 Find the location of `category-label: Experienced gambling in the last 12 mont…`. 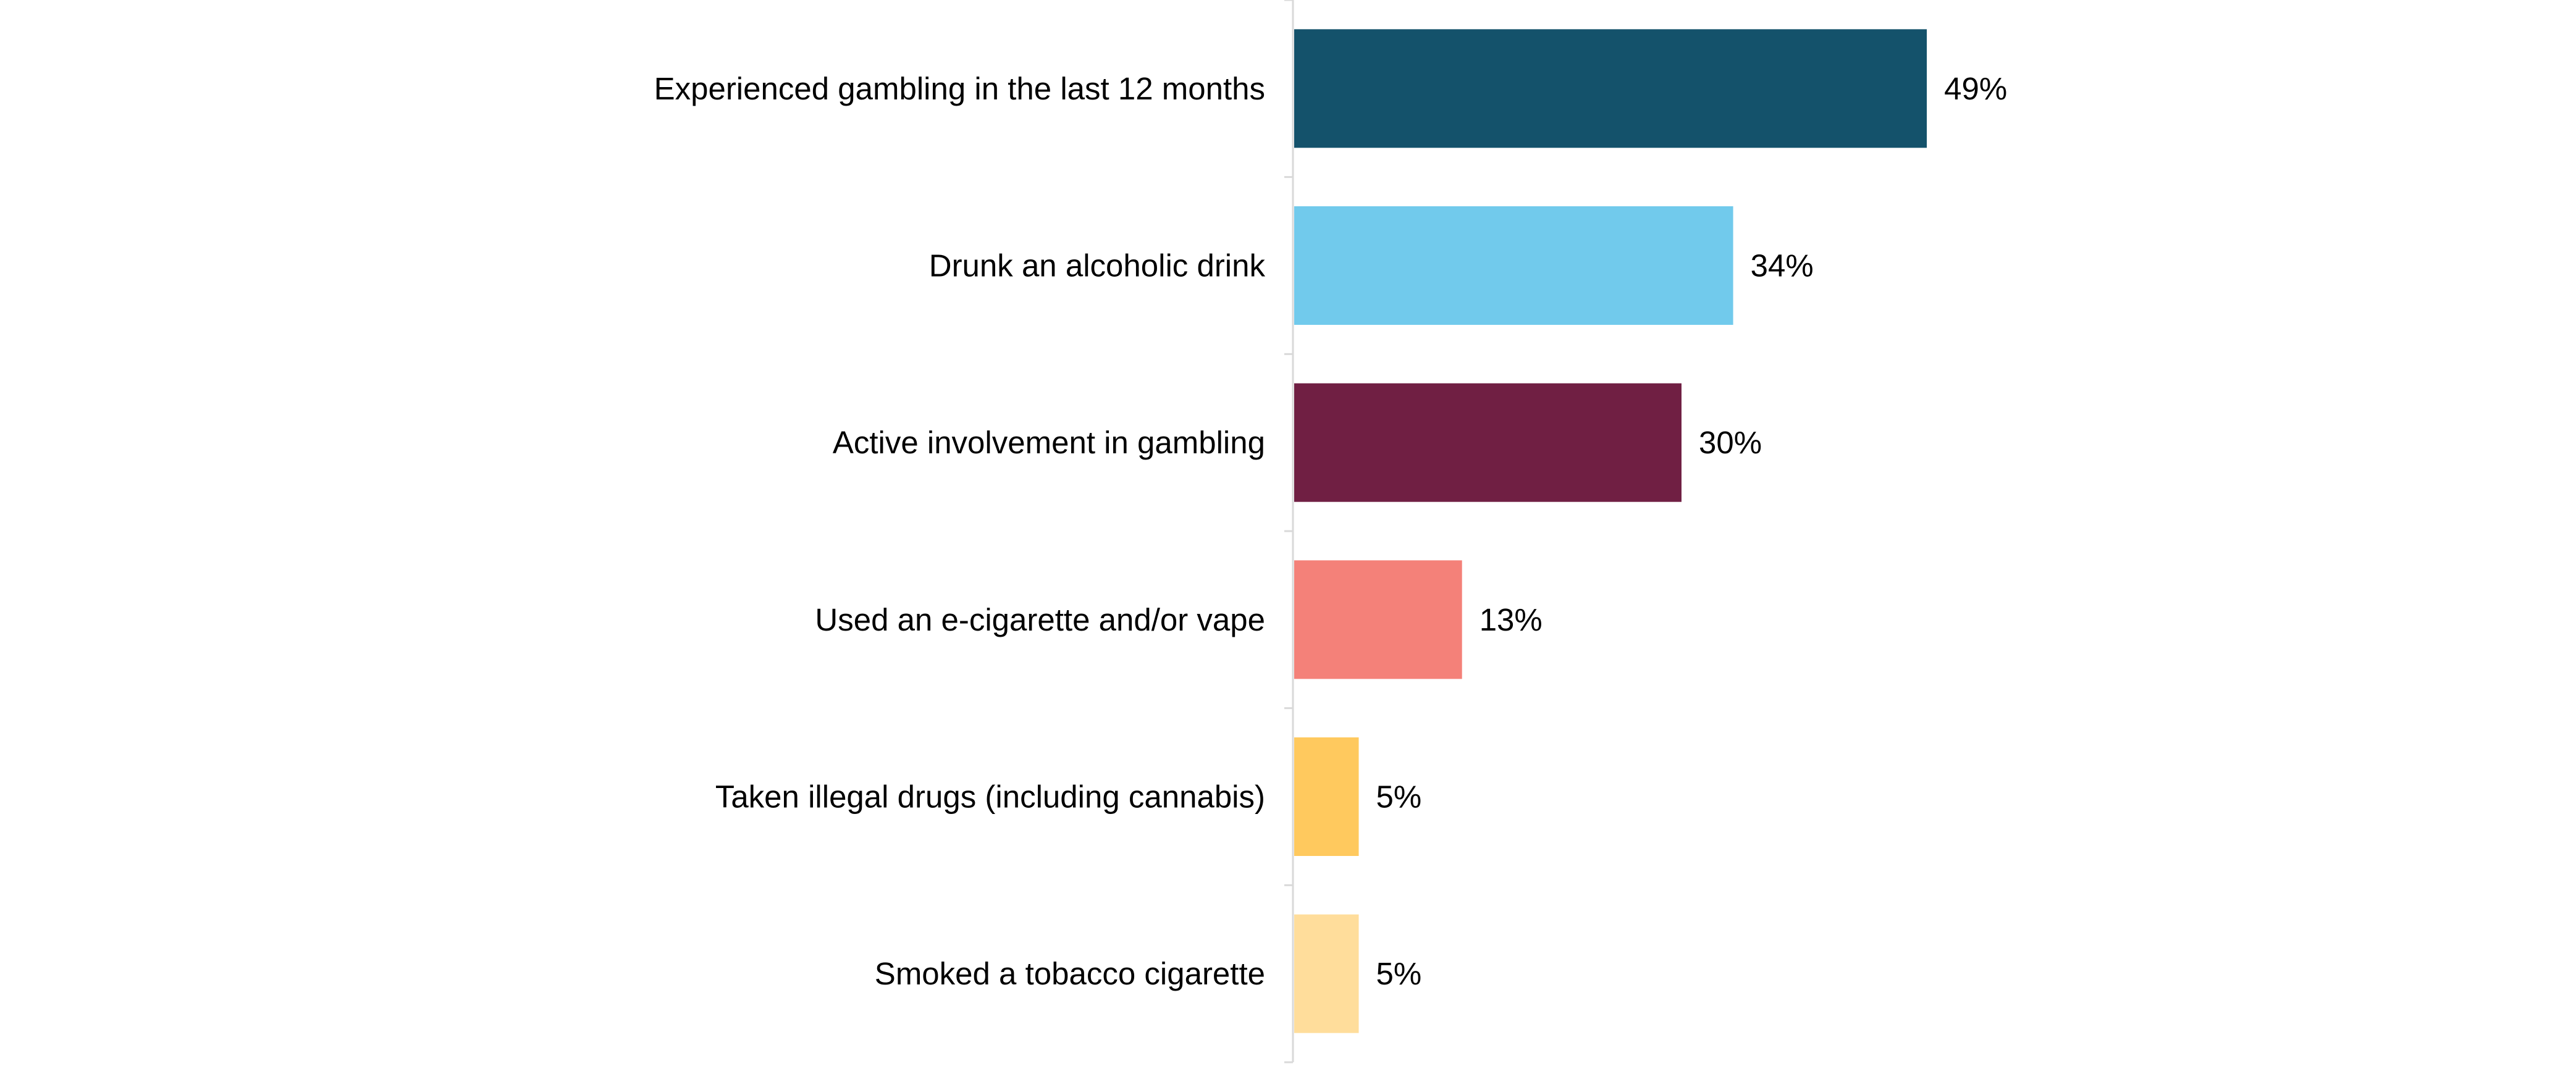

category-label: Experienced gambling in the last 12 mont… is located at coordinates (959, 88).